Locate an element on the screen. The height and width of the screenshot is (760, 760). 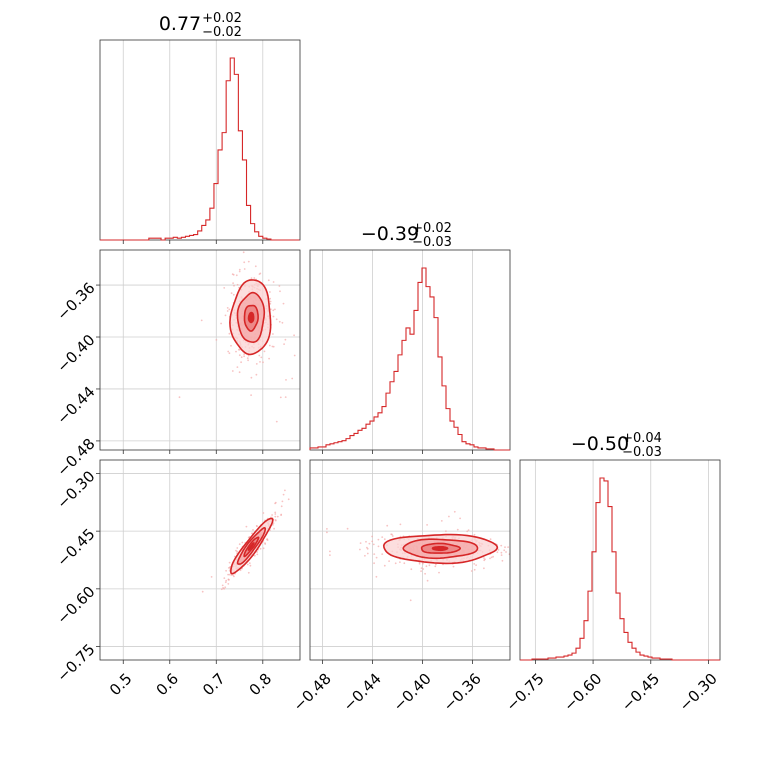
hist-2-xtick-label-0: −0.75 is located at coordinates (525, 692).